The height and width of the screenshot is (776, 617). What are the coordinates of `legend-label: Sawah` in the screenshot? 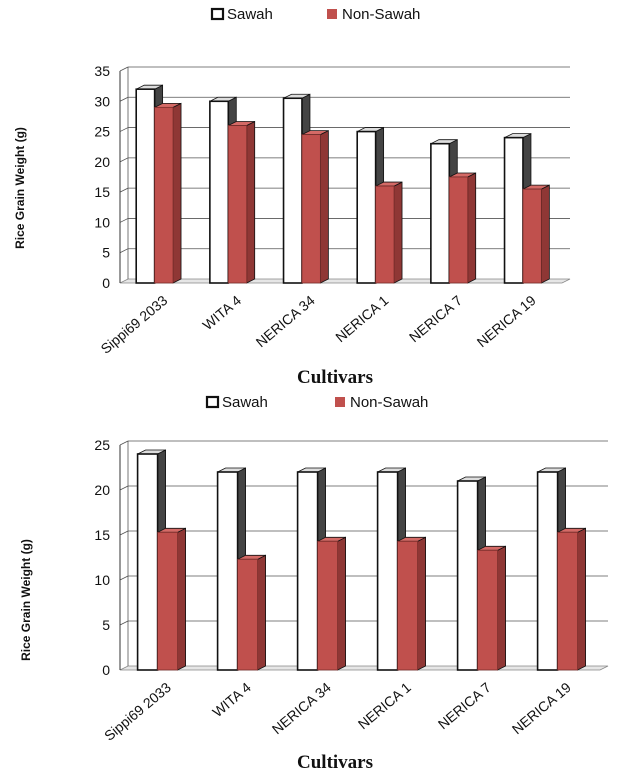 It's located at (245, 402).